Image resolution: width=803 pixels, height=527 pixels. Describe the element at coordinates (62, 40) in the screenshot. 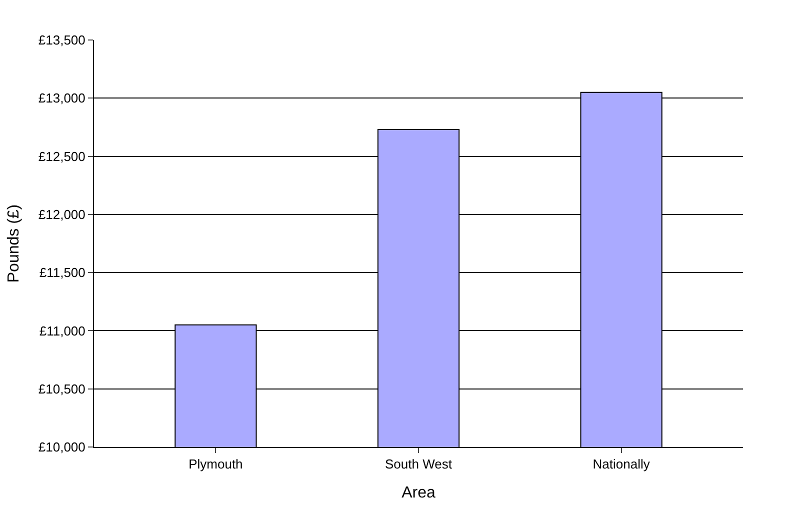

I see `y-tick-label: £13,500` at that location.